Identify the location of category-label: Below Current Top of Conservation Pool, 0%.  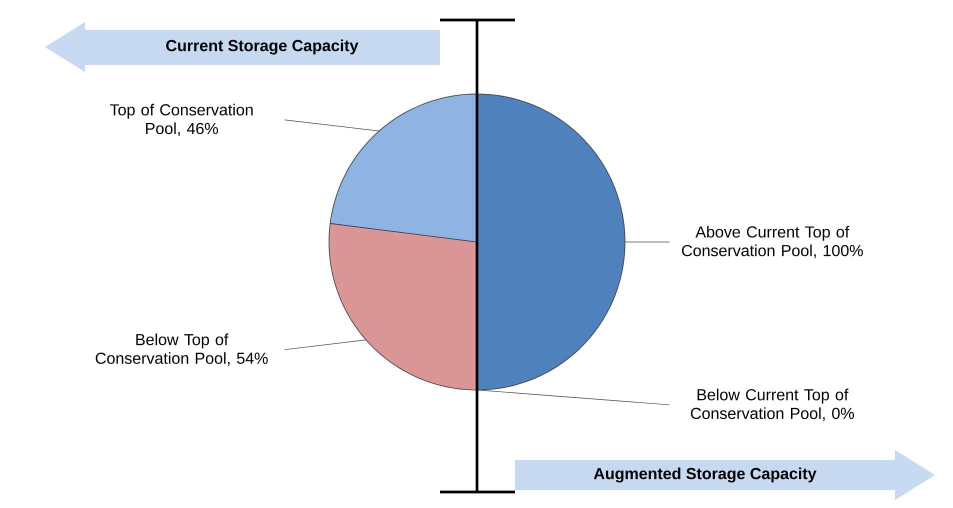
(772, 404).